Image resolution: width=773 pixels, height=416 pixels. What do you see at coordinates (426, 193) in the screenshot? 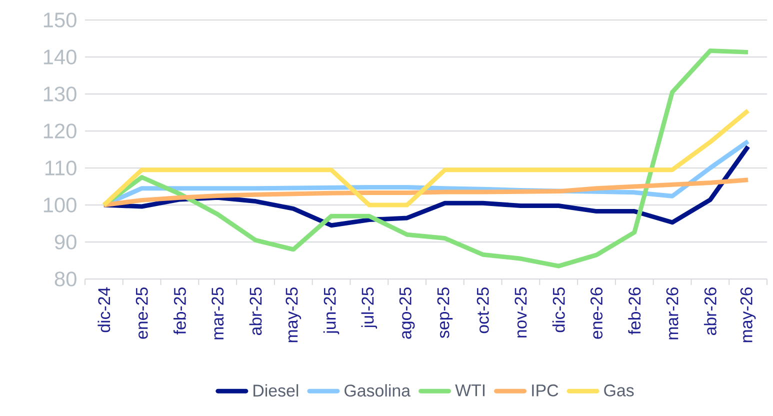
I see `line-series` at bounding box center [426, 193].